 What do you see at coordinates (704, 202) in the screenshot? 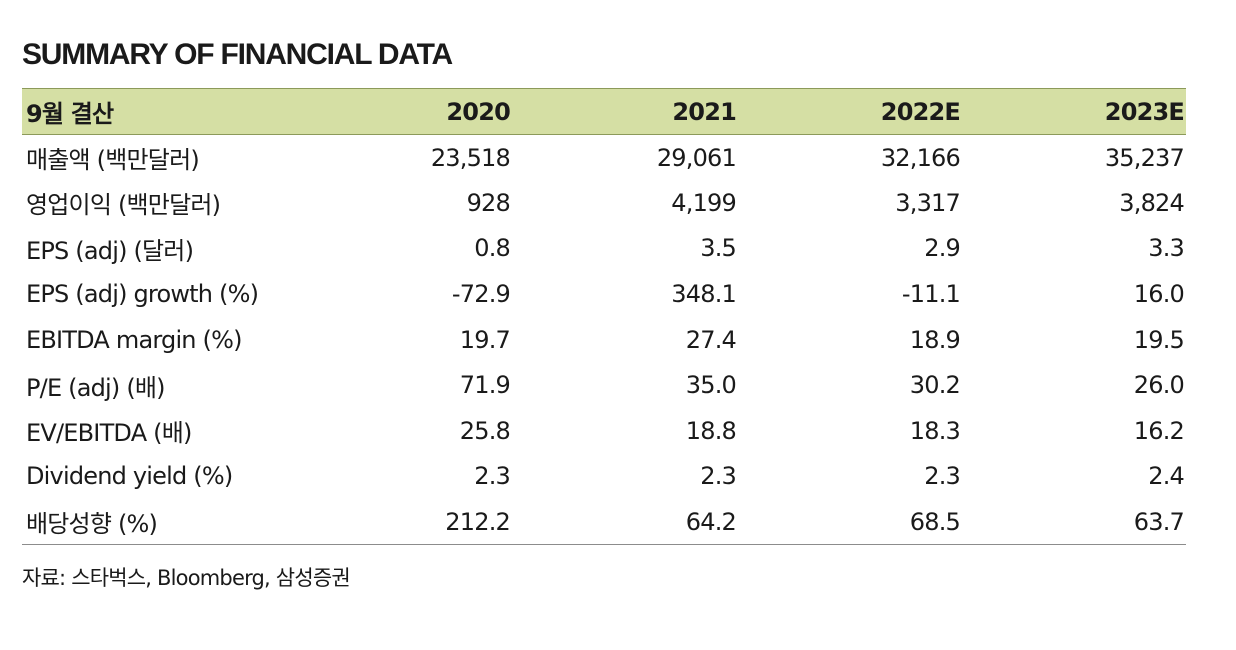
I see `table-cell: 4,199` at bounding box center [704, 202].